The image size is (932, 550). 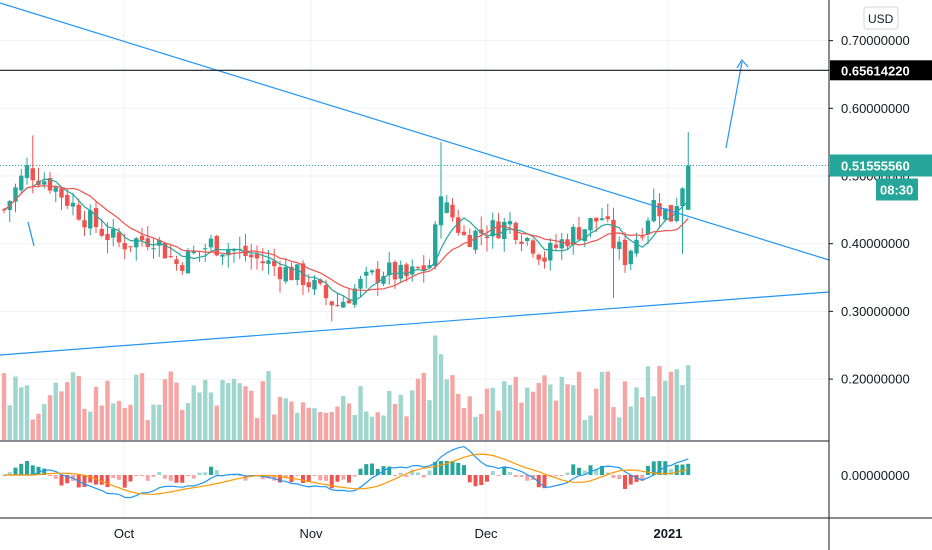 What do you see at coordinates (875, 40) in the screenshot?
I see `price-tick-label: 0.70000000` at bounding box center [875, 40].